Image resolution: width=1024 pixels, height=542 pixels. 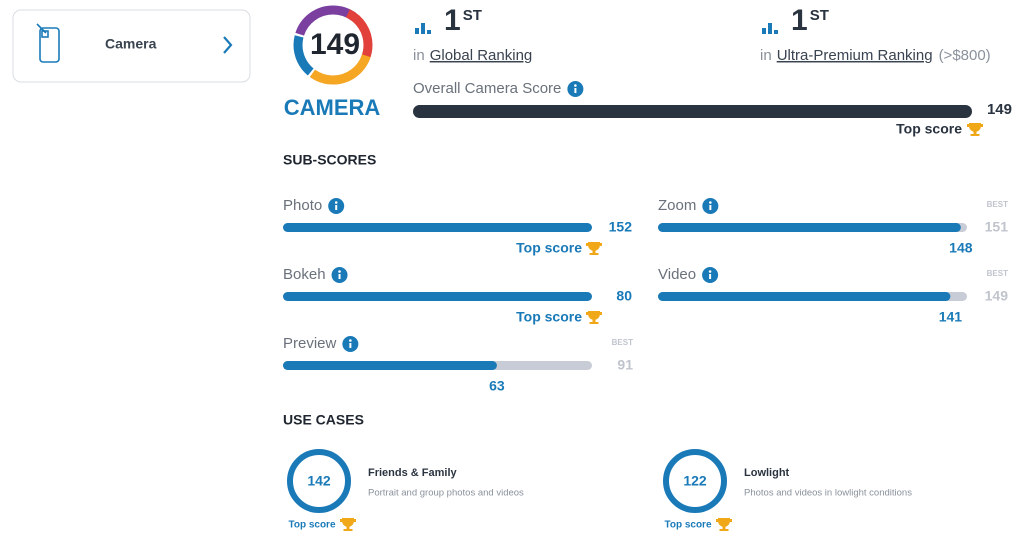 I want to click on best-value: 149, so click(x=997, y=296).